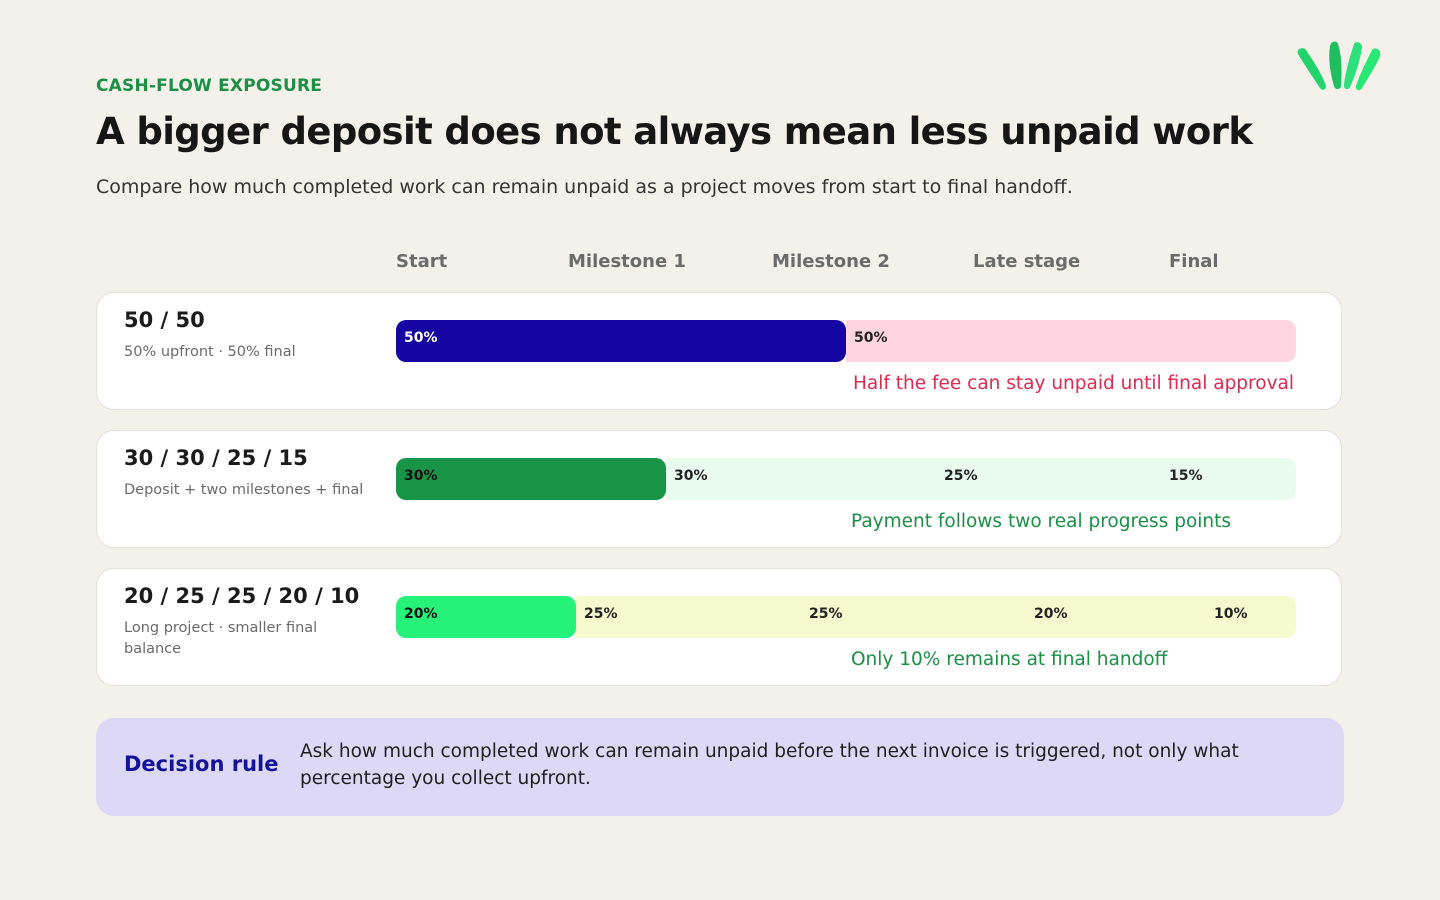 The image size is (1440, 900). I want to click on bar-segment: 15%, so click(1228, 479).